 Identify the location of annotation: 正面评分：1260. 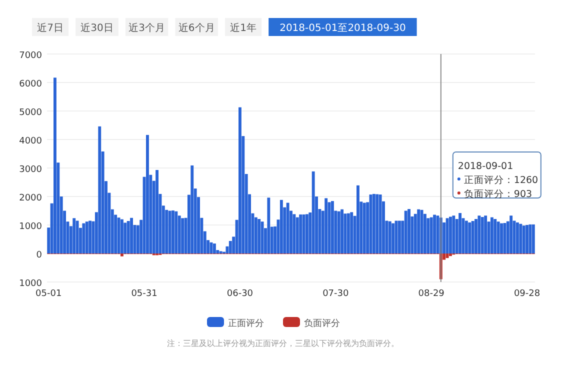
(501, 180).